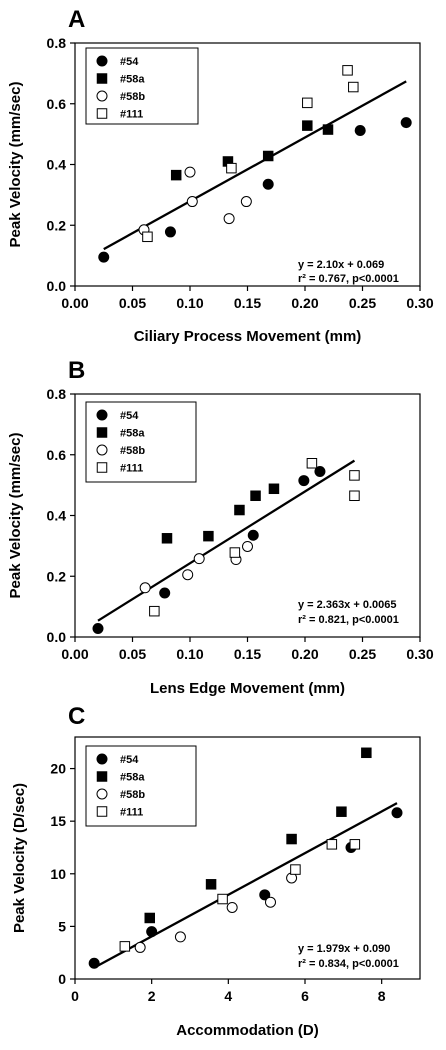  What do you see at coordinates (75, 996) in the screenshot?
I see `x-tick-label: 0` at bounding box center [75, 996].